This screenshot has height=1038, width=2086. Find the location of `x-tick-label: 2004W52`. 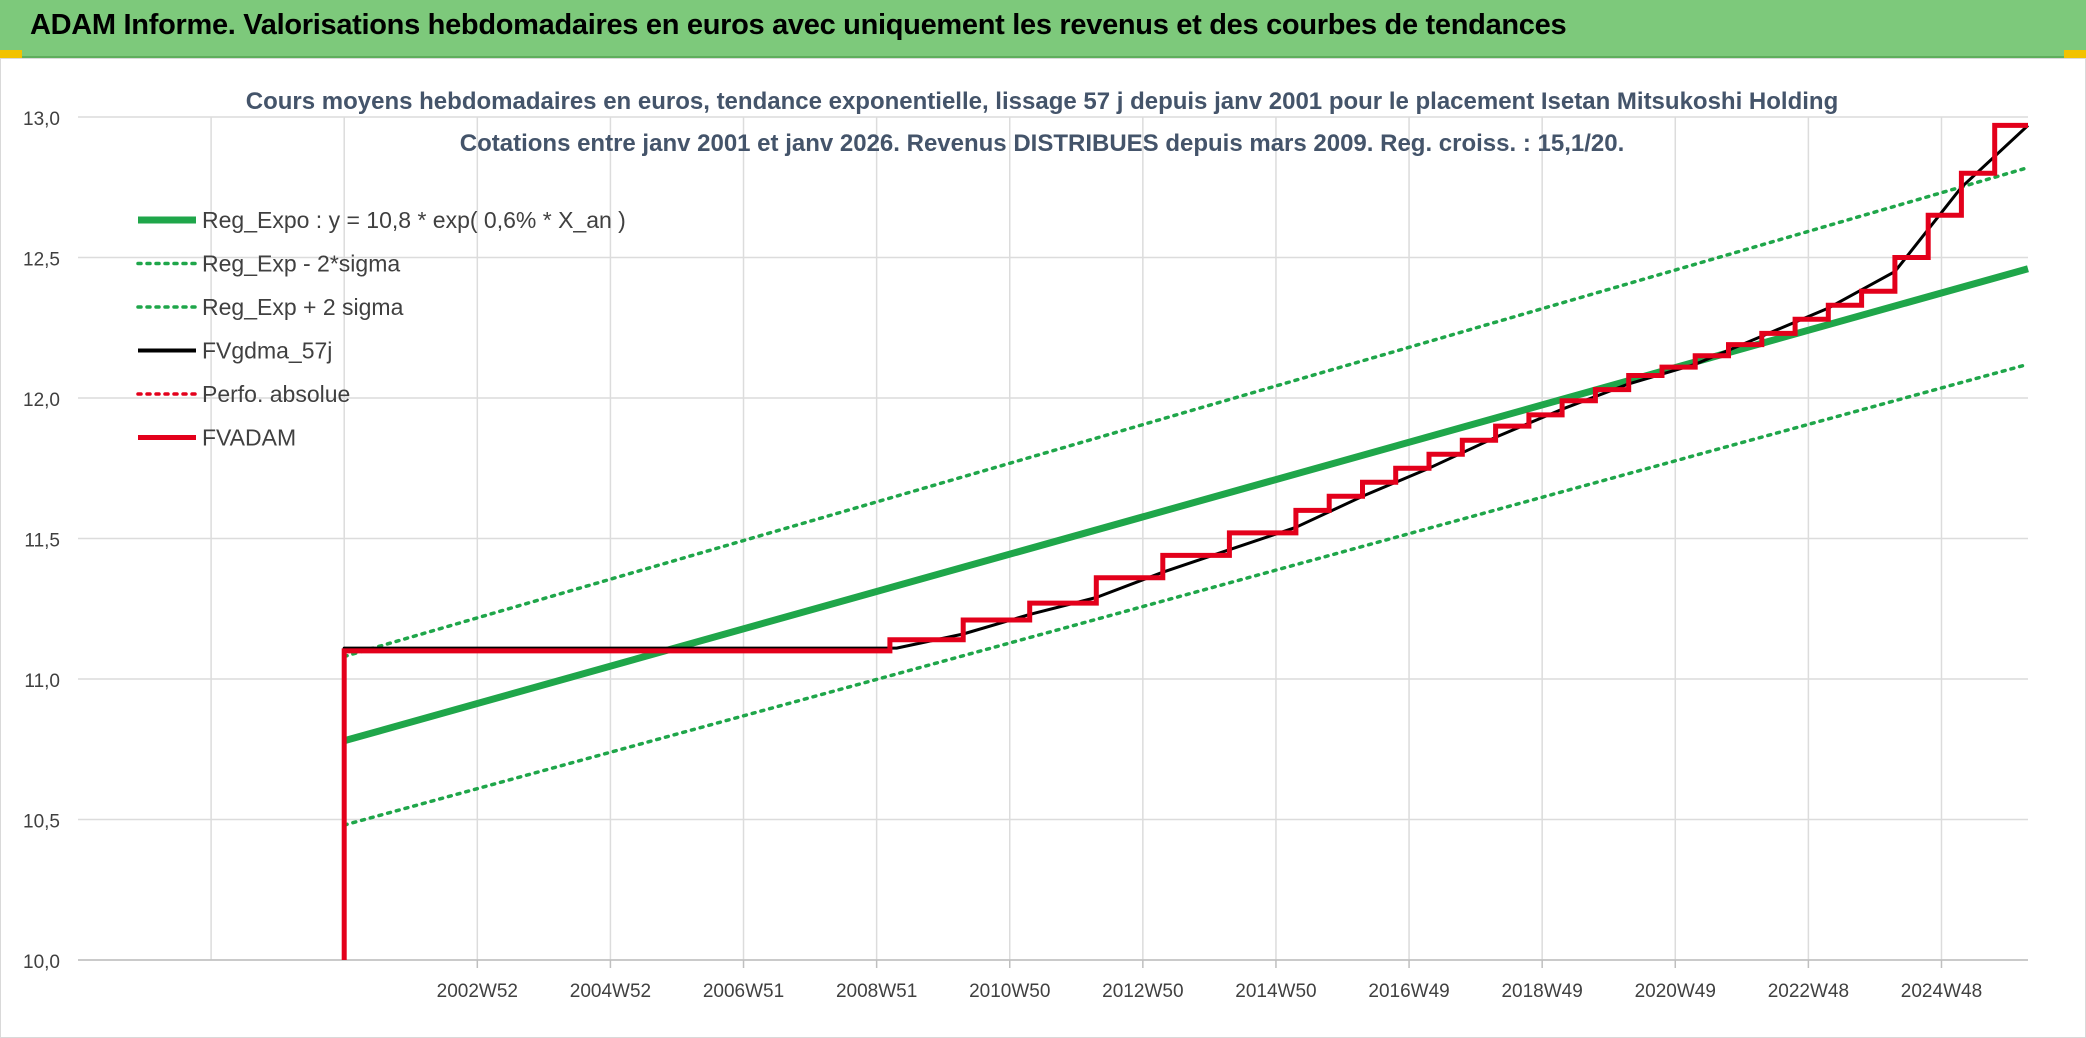

x-tick-label: 2004W52 is located at coordinates (610, 991).